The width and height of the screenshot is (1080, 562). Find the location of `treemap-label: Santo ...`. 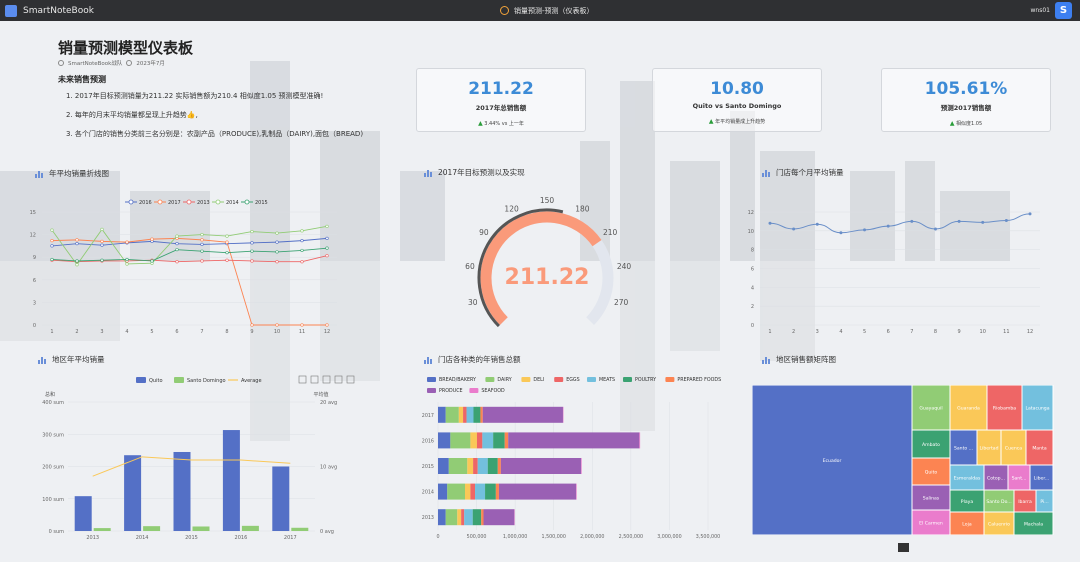

treemap-label: Santo ... is located at coordinates (963, 449).